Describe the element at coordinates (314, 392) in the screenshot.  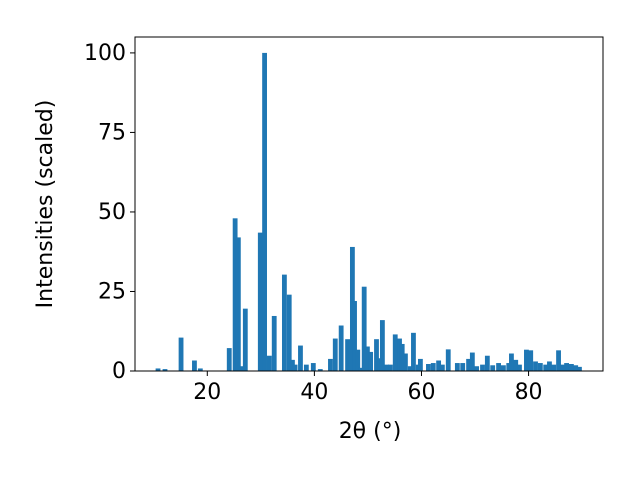
I see `x-tick-label: 40` at that location.